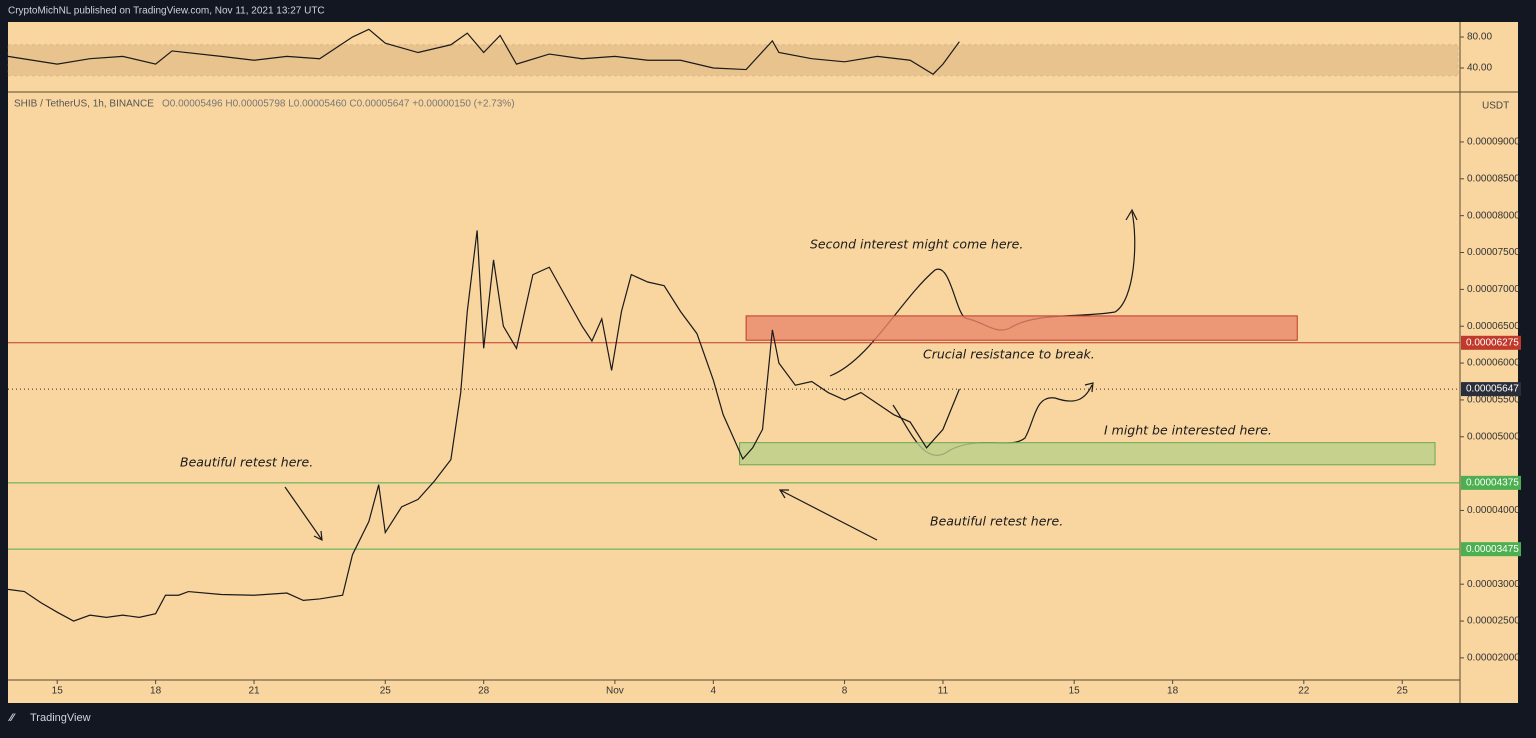  I want to click on level-label: 0.00006275, so click(1492, 342).